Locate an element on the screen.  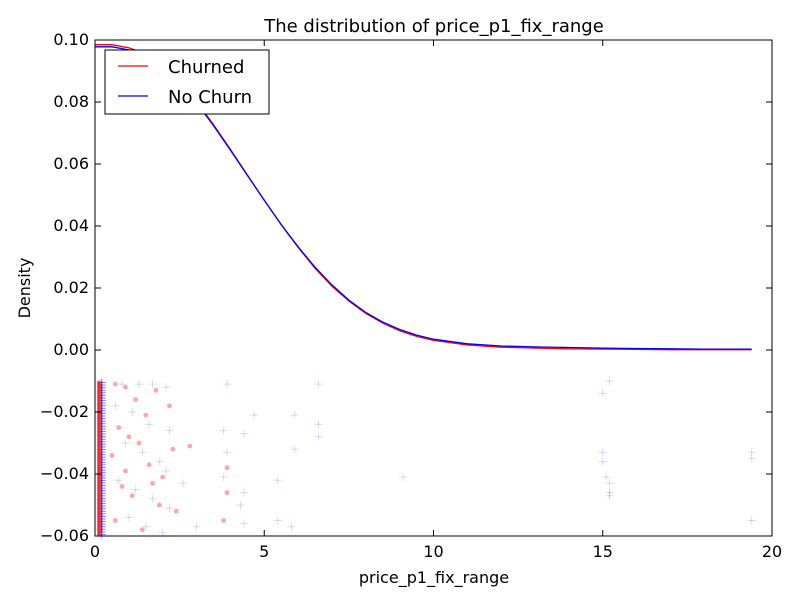
y-tick-label: 0.10 is located at coordinates (71, 39).